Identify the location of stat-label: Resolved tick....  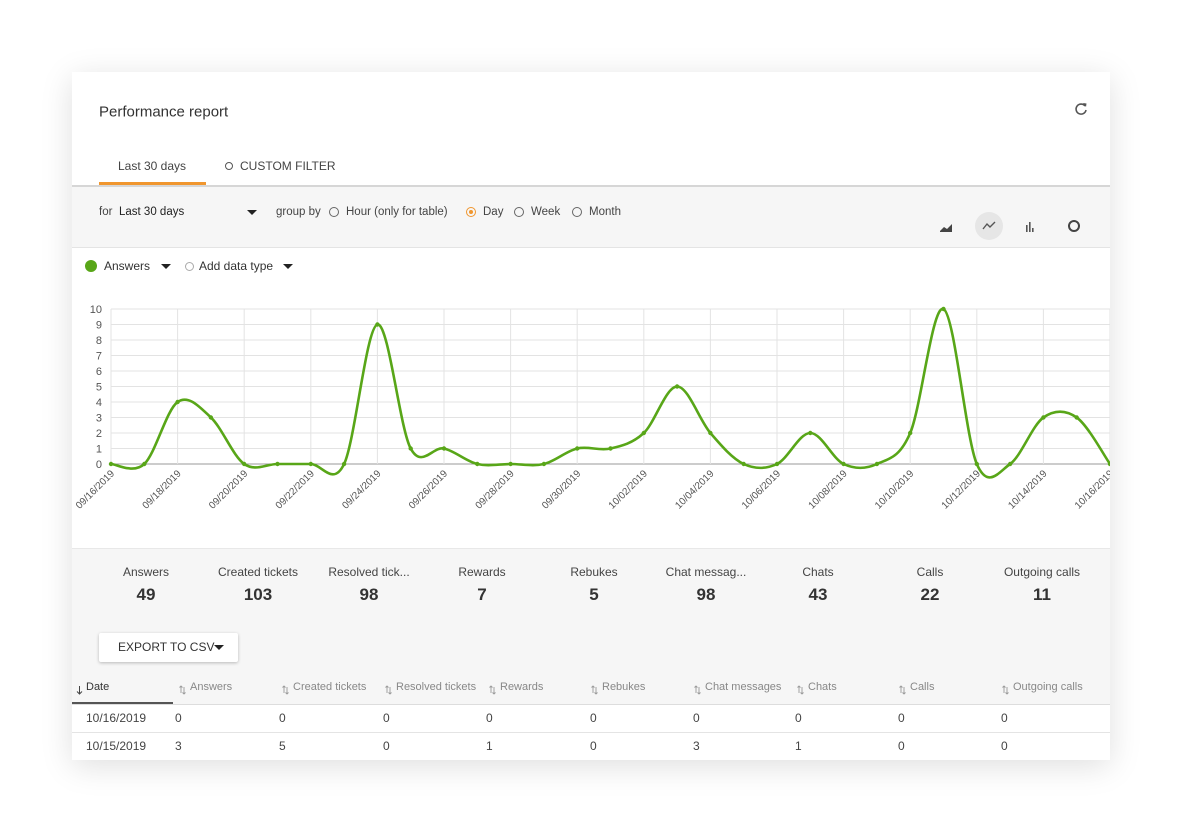
(369, 572).